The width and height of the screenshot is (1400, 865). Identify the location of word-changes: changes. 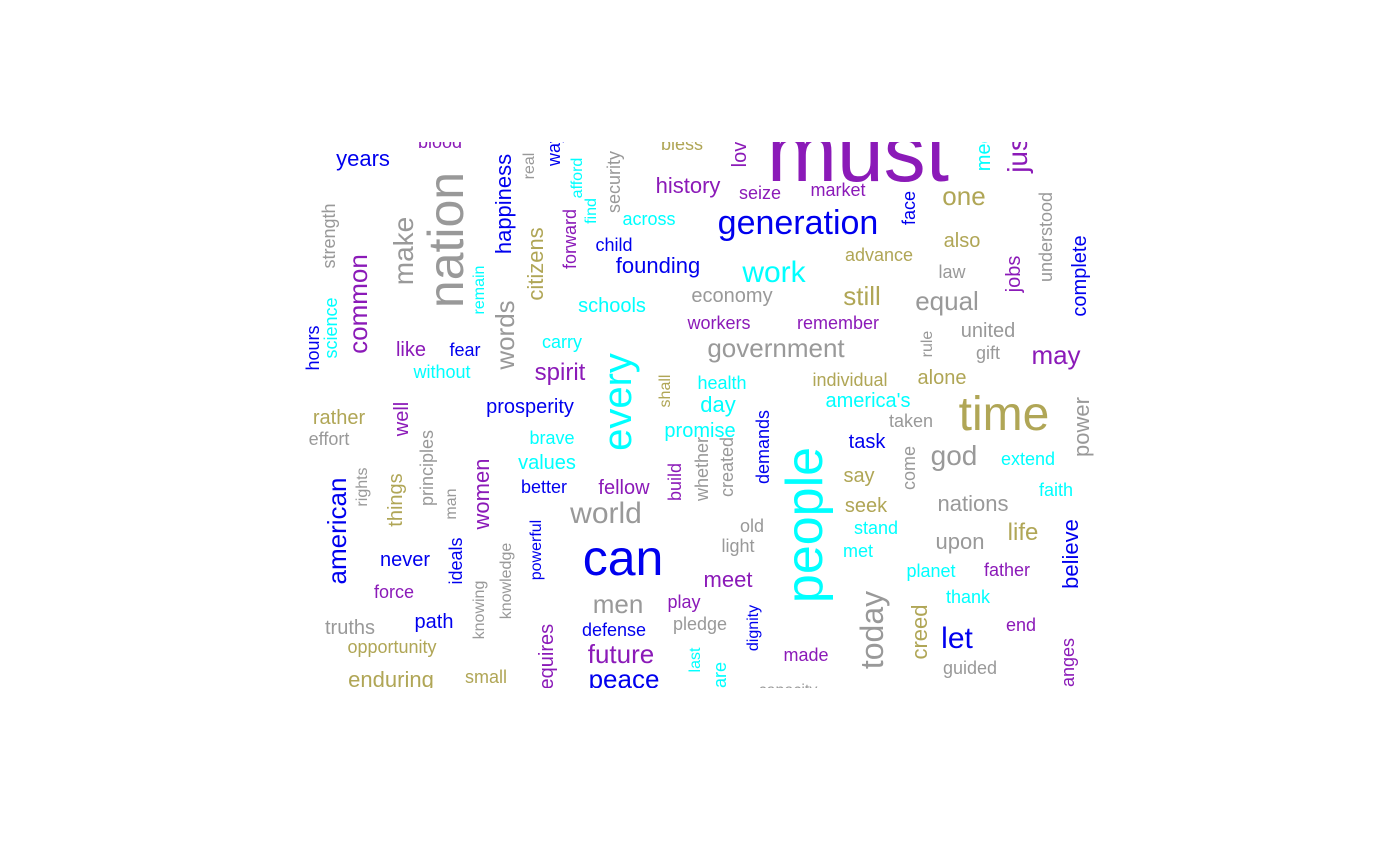
(1068, 662).